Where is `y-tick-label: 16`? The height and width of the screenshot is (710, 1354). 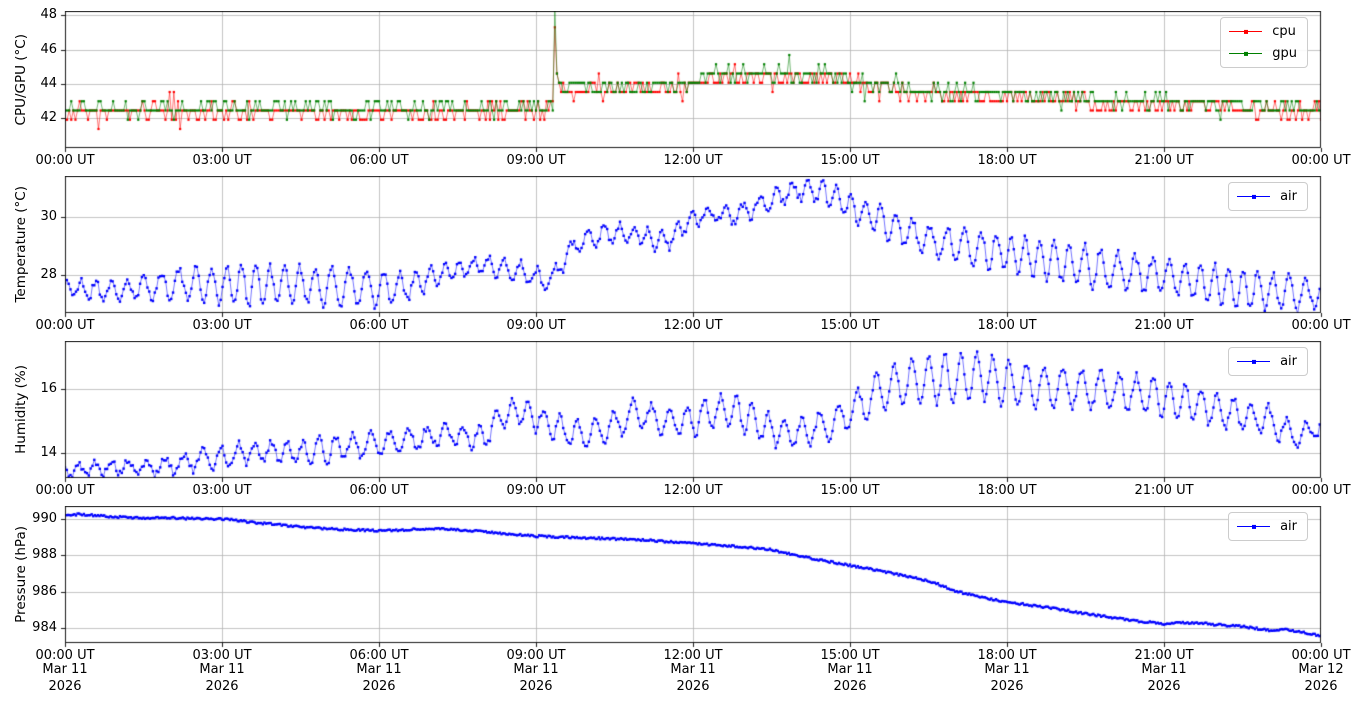 y-tick-label: 16 is located at coordinates (48, 388).